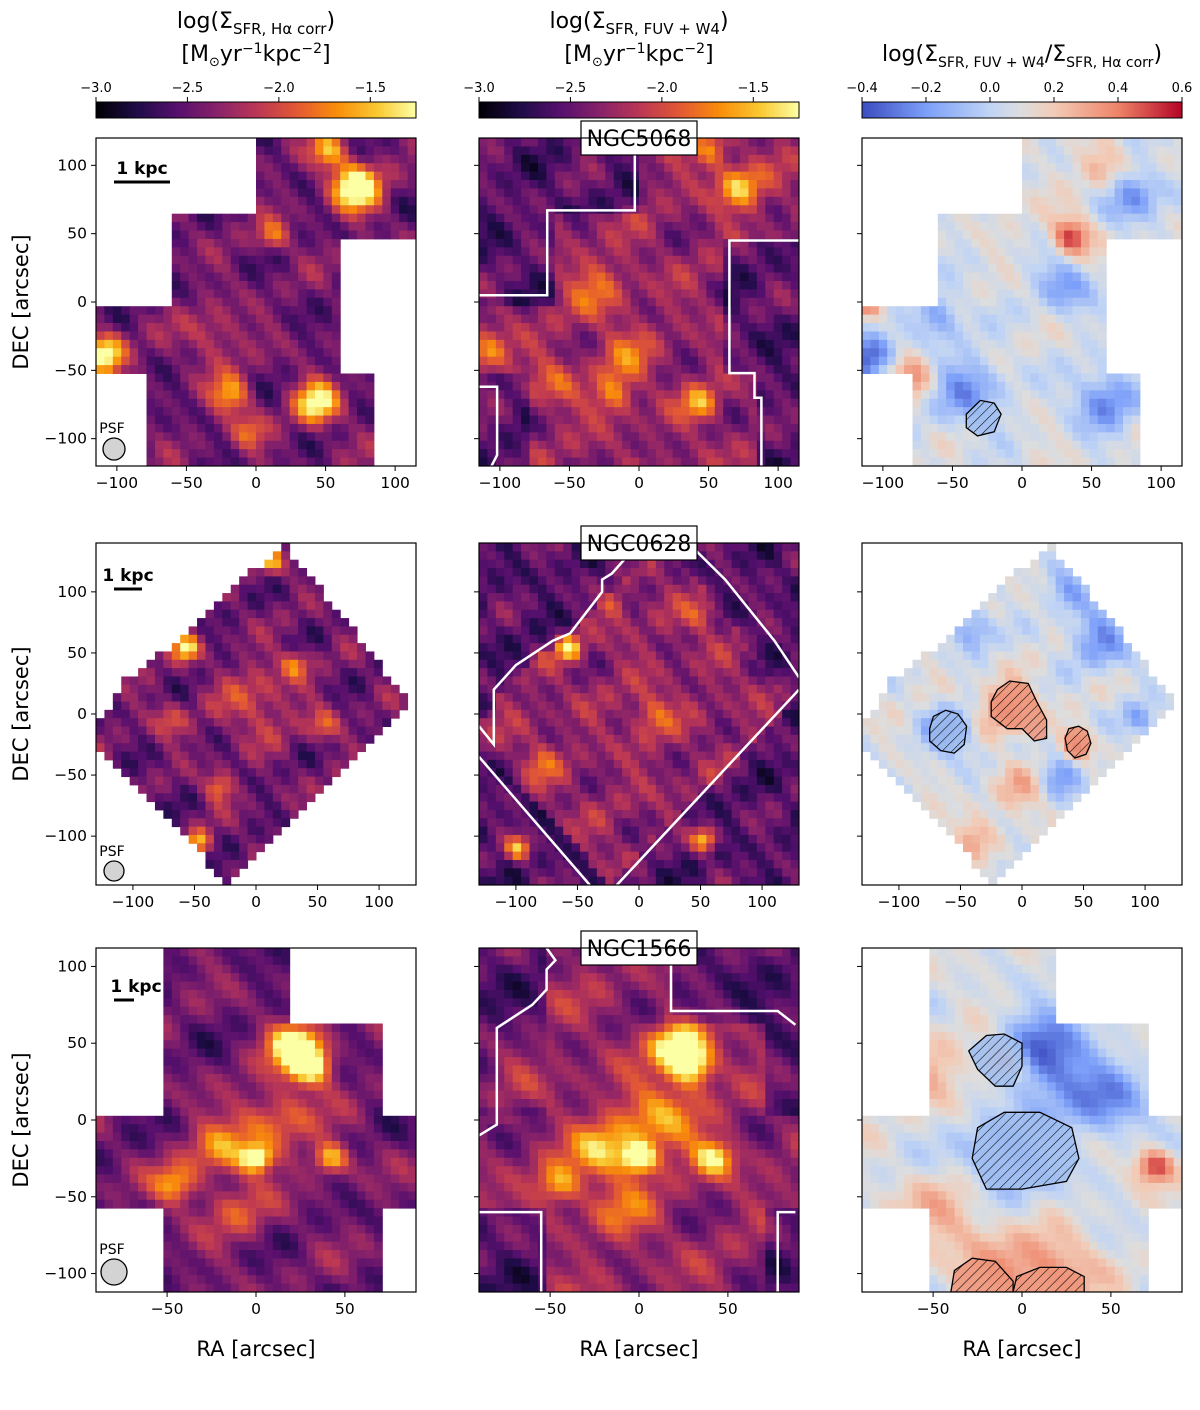  Describe the element at coordinates (370, 88) in the screenshot. I see `colorbar-tick-label: −1.5` at that location.